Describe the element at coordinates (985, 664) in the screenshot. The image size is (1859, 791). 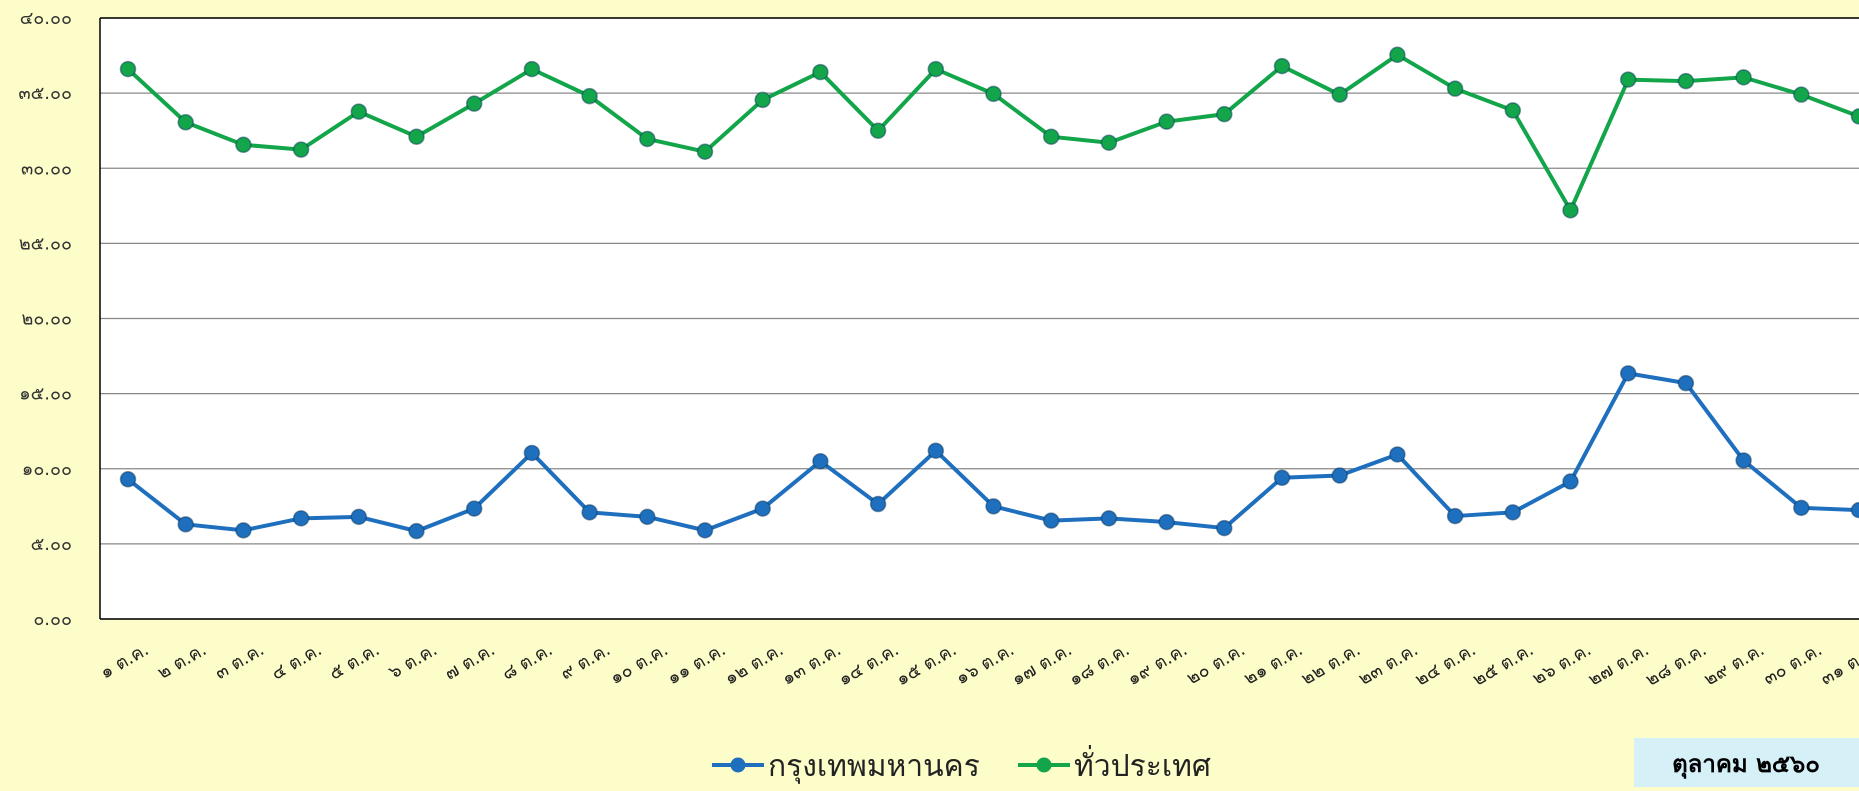
I see `x-tick-label: ๑๖ ต.ค.` at that location.